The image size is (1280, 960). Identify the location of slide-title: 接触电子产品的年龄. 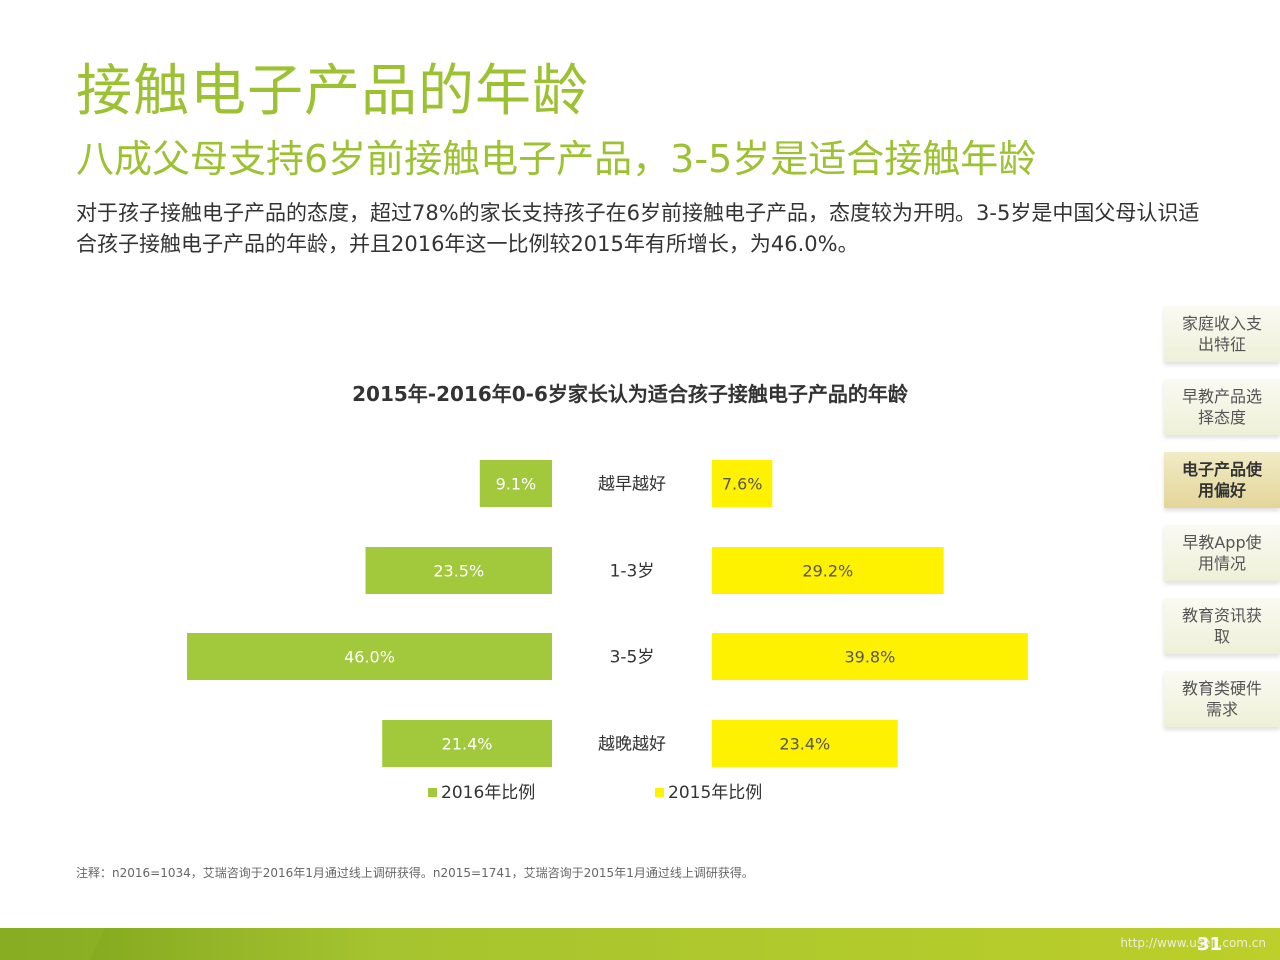
(332, 91).